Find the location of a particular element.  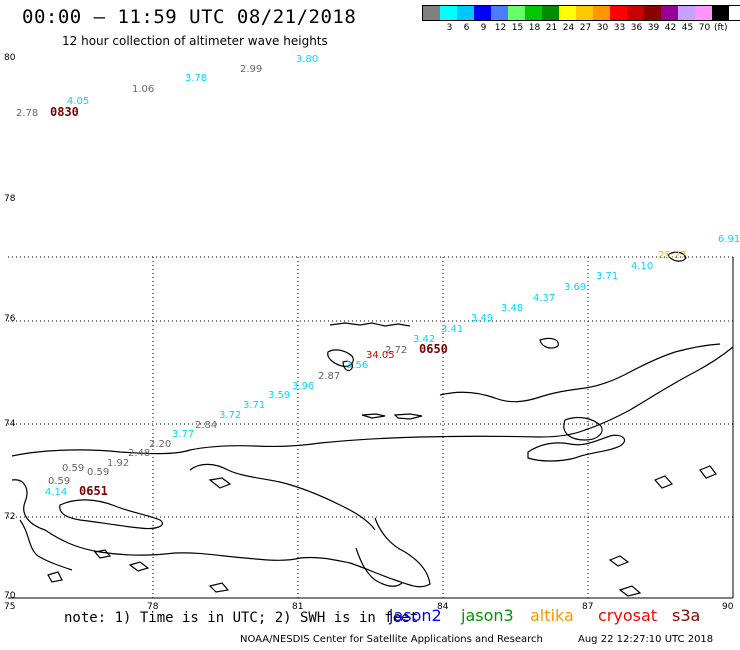

legend-label: 21 is located at coordinates (551, 28).